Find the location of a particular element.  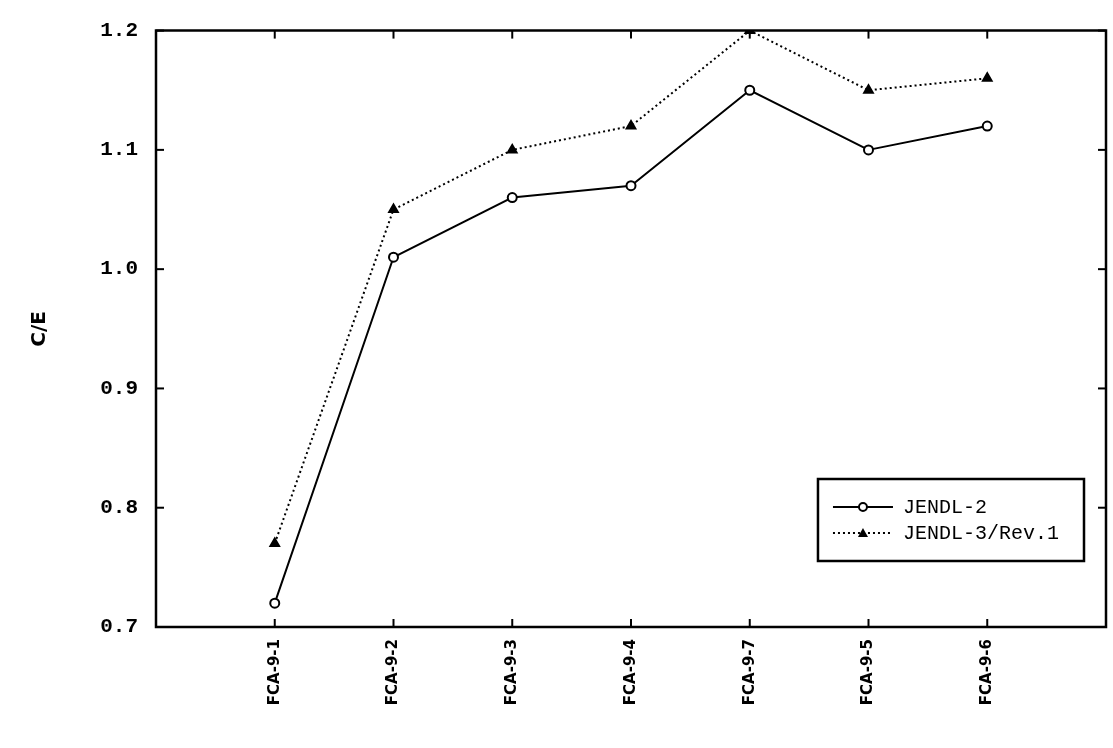

legend-label: JENDL-3/Rev.1 is located at coordinates (981, 534).